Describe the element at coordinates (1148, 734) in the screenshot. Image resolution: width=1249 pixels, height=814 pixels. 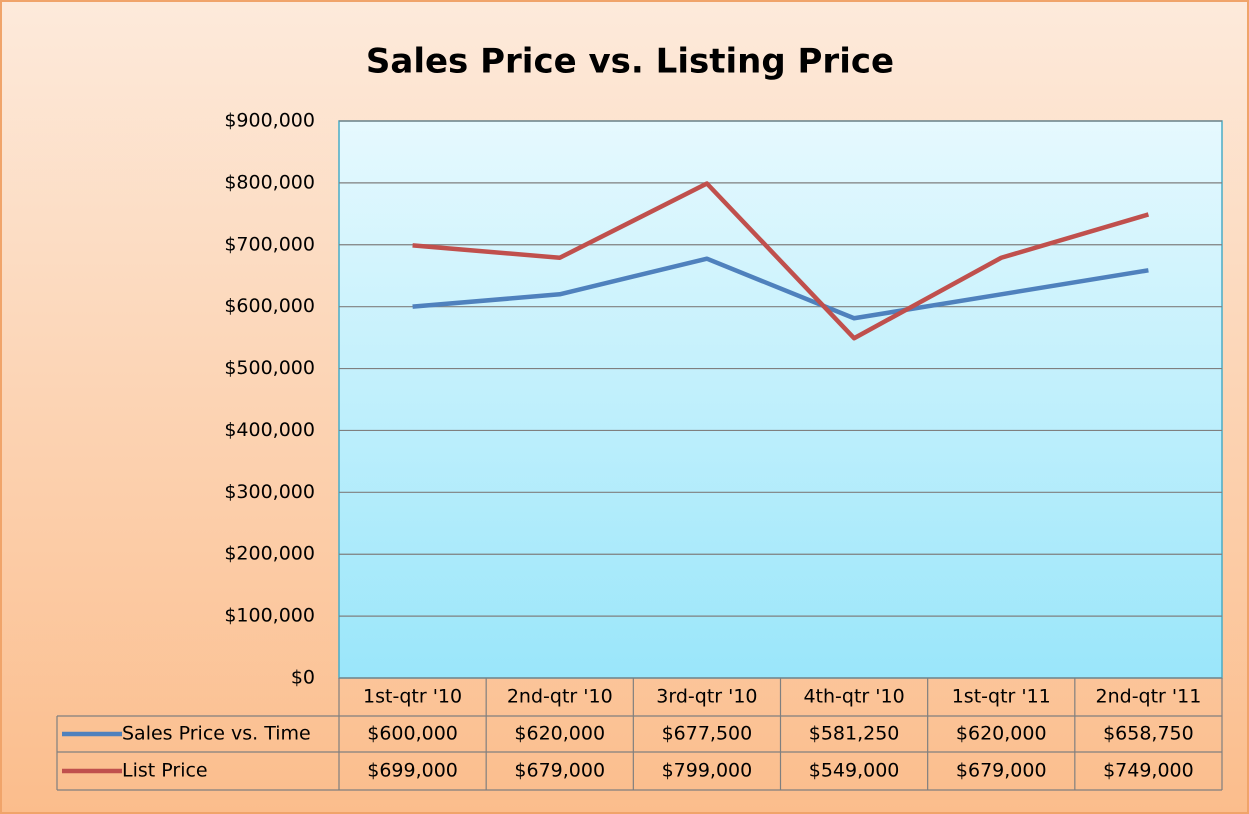
I see `data-label: $658,750` at that location.